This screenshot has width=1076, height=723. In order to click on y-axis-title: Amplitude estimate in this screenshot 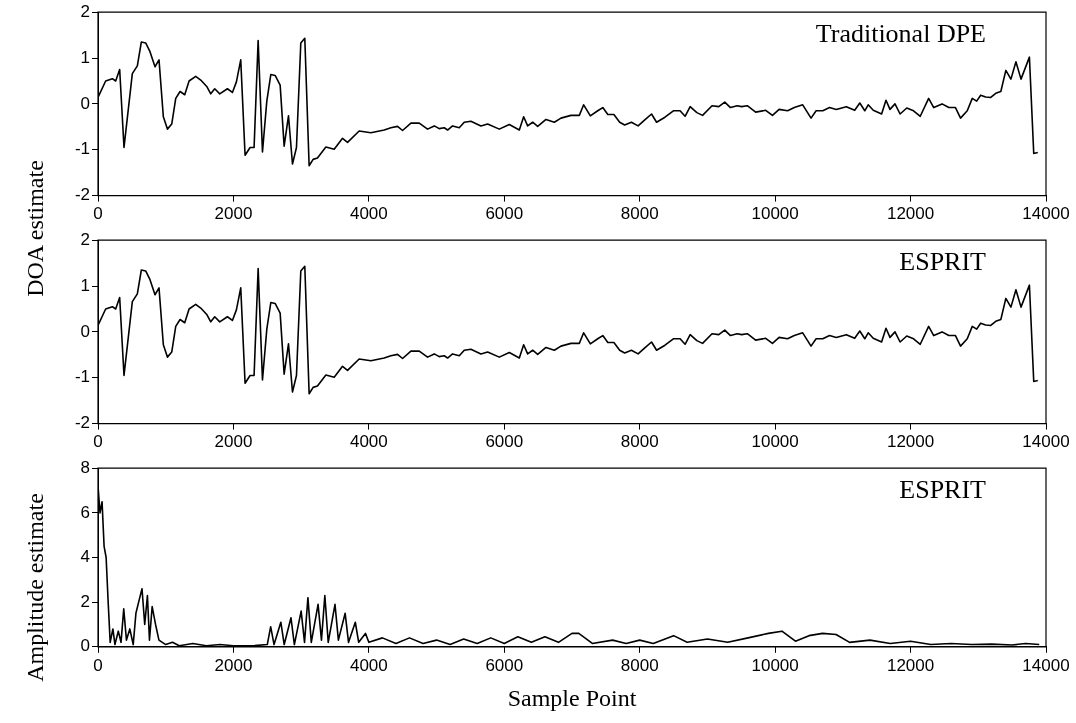, I will do `click(35, 587)`.